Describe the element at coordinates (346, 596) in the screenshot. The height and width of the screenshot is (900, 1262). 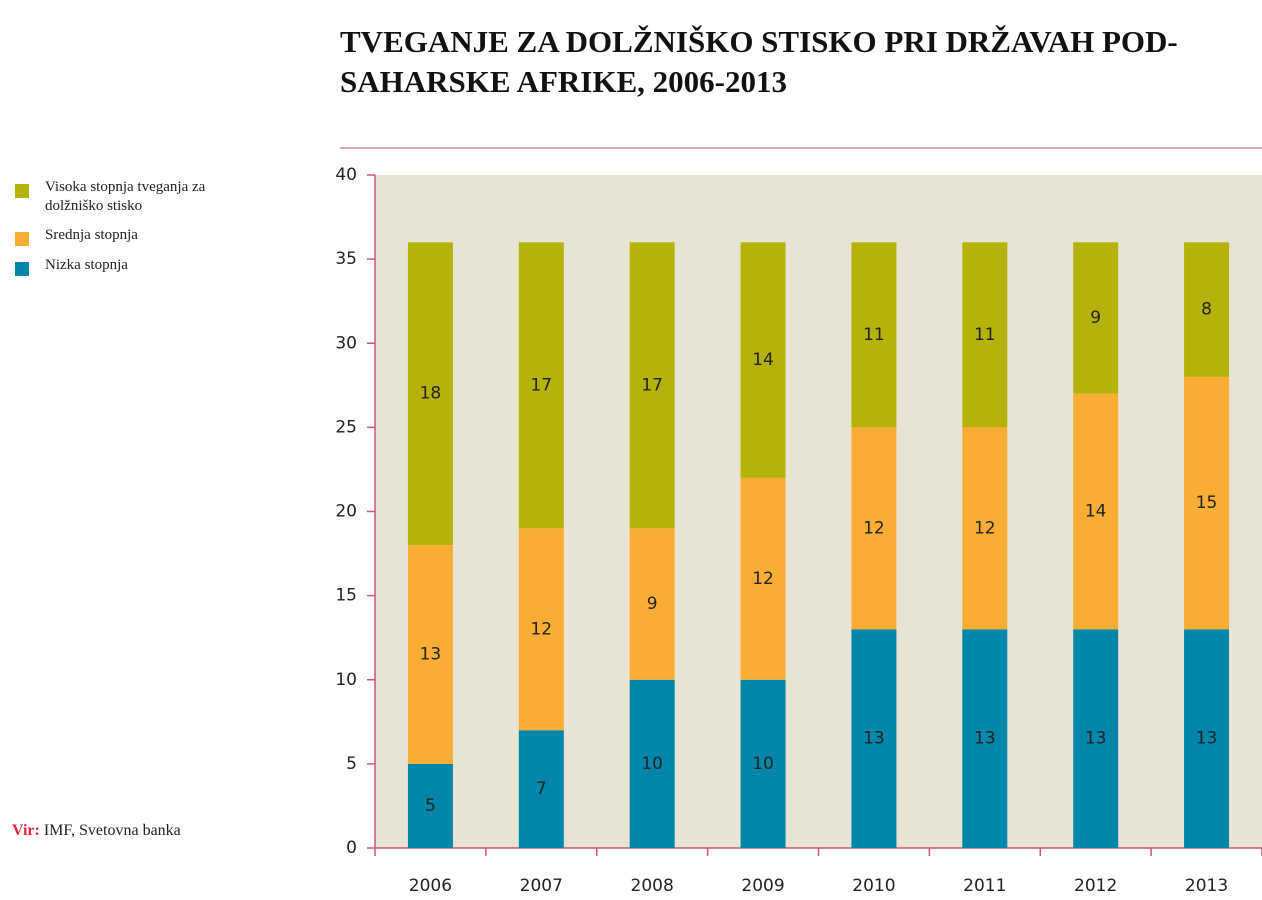
I see `y-tick-label: 15` at that location.